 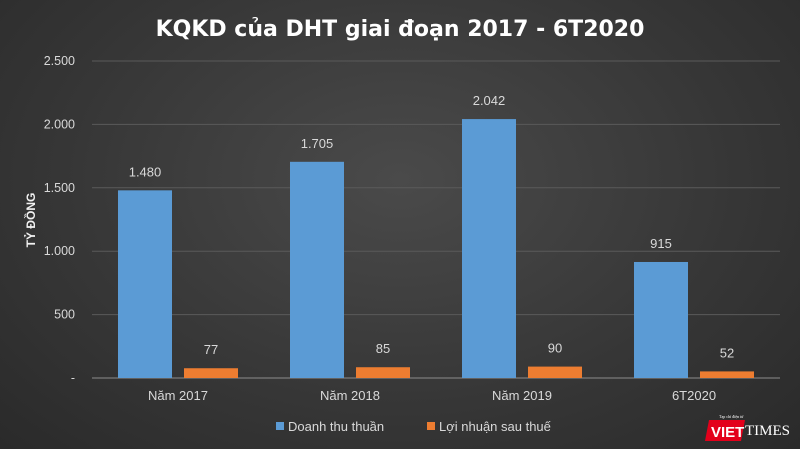 I want to click on data-label: 85, so click(x=383, y=348).